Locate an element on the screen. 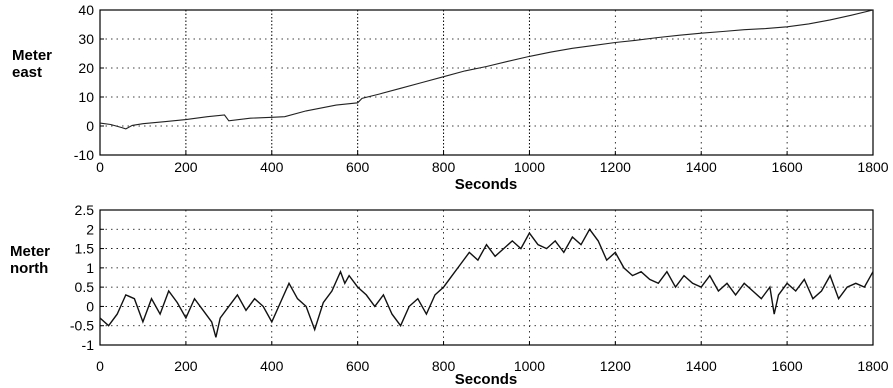  y-tick-label: 0.5 is located at coordinates (85, 287).